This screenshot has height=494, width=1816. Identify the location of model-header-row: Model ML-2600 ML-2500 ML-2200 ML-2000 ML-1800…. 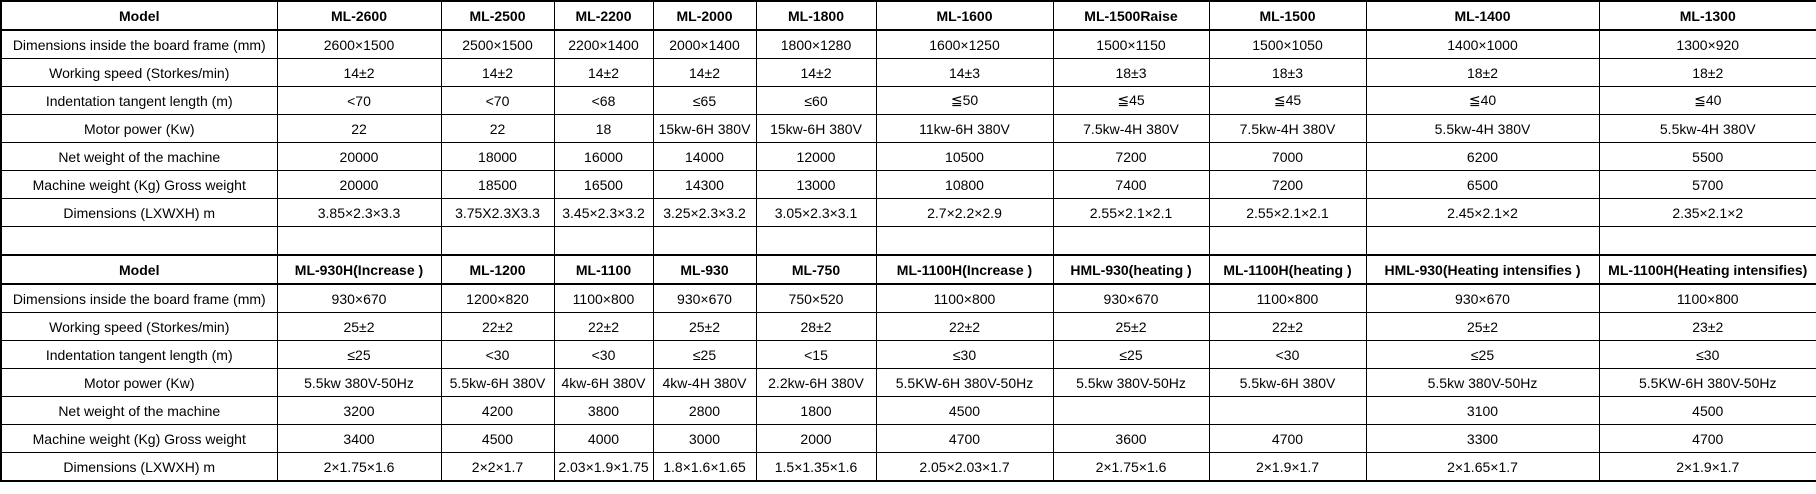
(908, 15).